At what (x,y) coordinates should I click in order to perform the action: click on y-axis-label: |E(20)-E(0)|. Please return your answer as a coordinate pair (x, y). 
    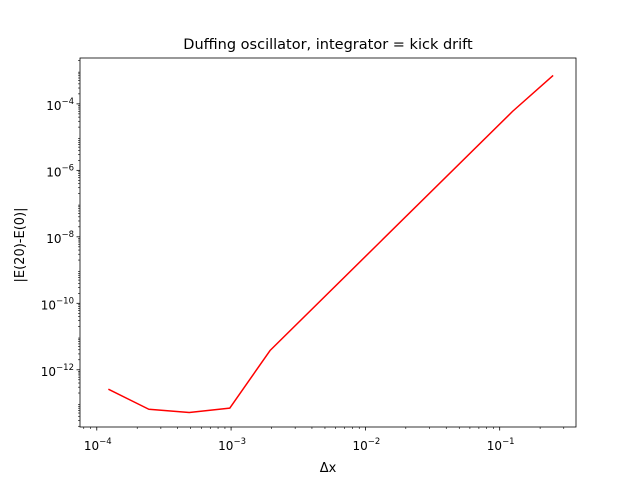
    Looking at the image, I should click on (20, 245).